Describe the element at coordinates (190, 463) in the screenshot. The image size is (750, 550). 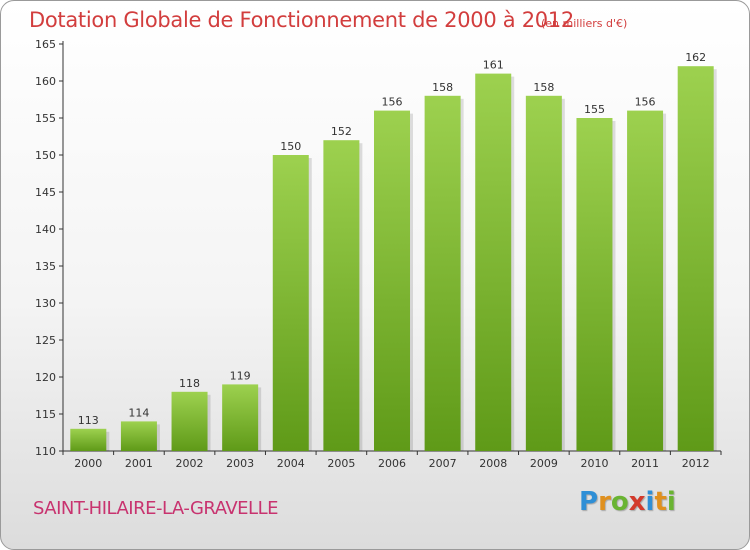
I see `x-tick-label: 2002` at that location.